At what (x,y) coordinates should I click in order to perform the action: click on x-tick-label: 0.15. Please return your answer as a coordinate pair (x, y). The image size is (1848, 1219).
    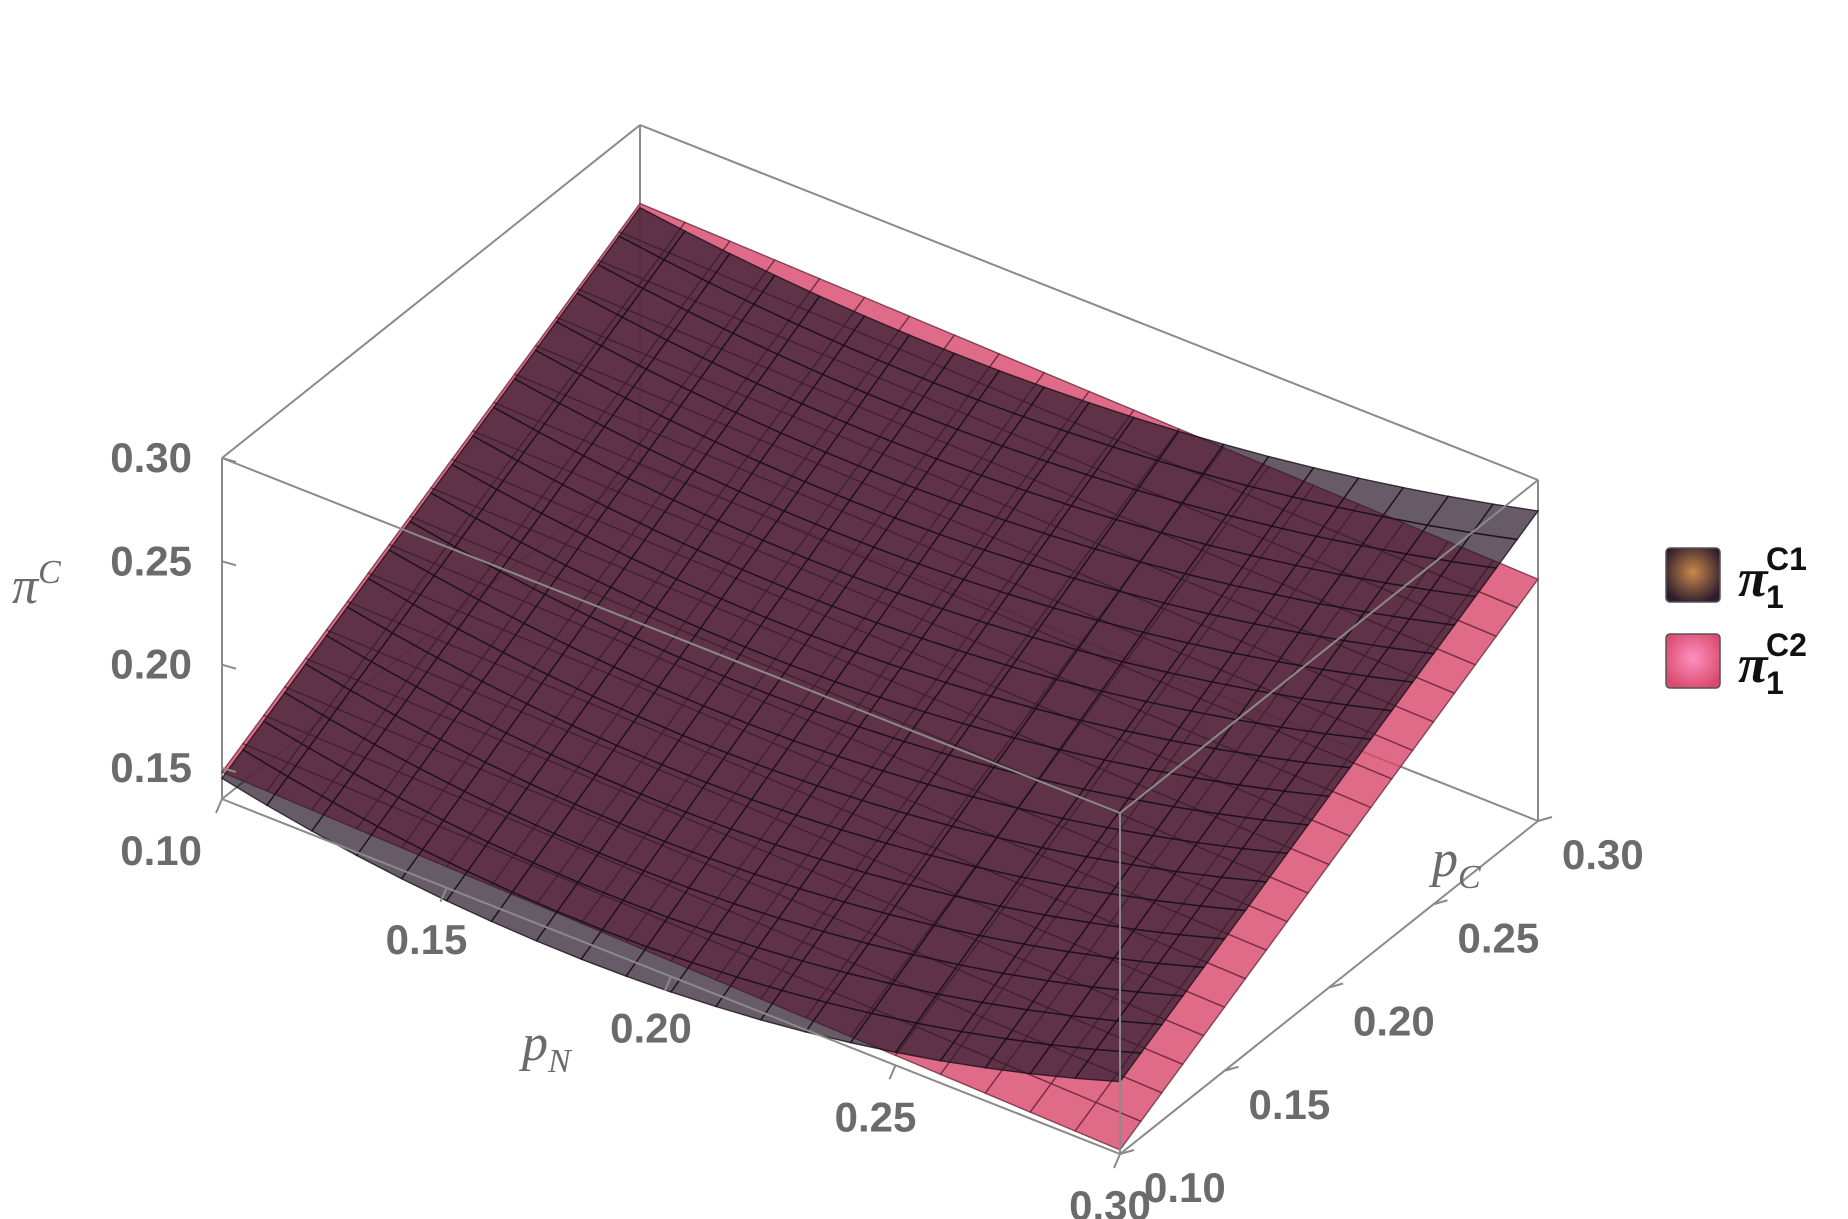
    Looking at the image, I should click on (427, 939).